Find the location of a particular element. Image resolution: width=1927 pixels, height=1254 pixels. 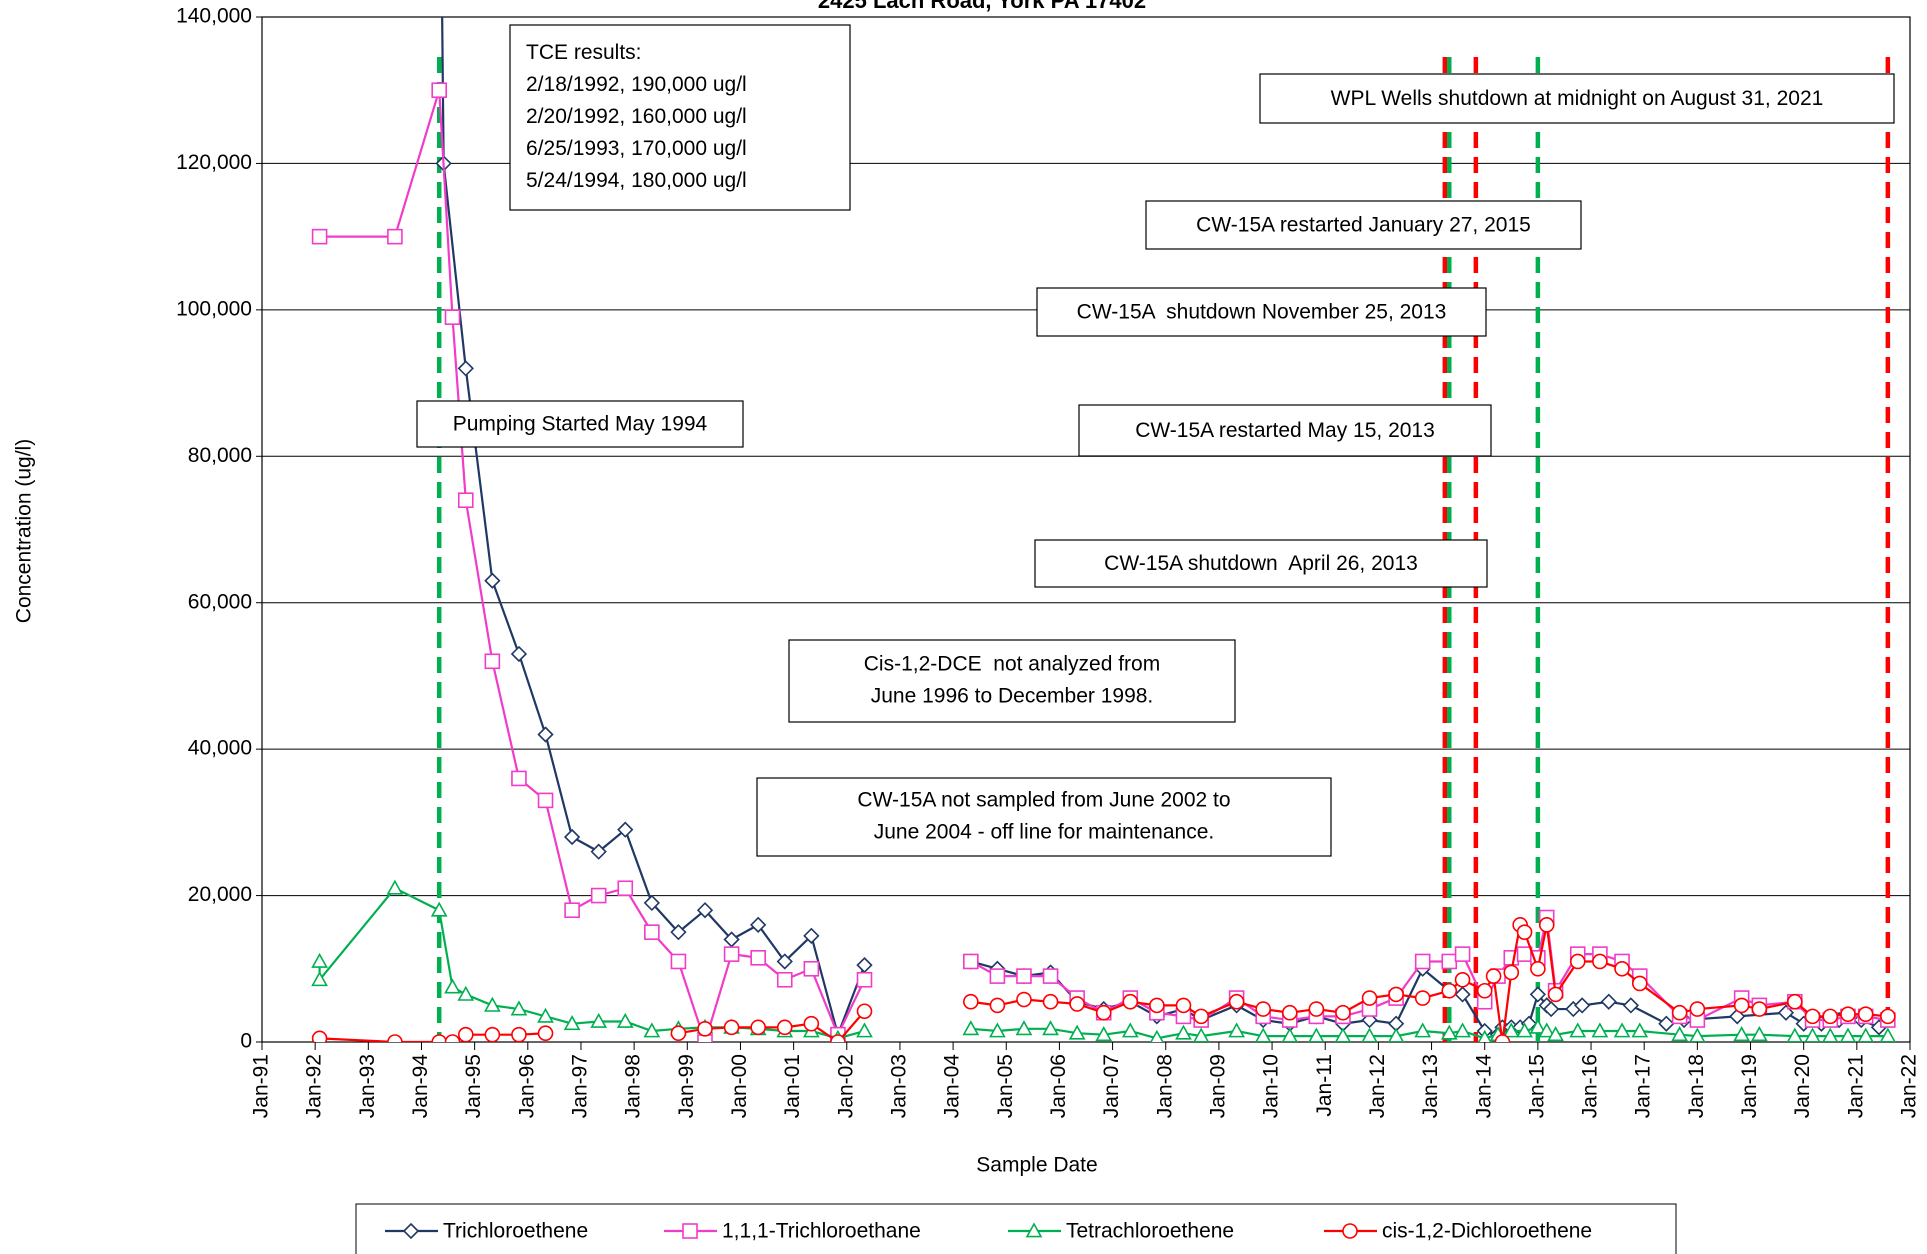

x-tick-label: Jan-17 is located at coordinates (1643, 1086).